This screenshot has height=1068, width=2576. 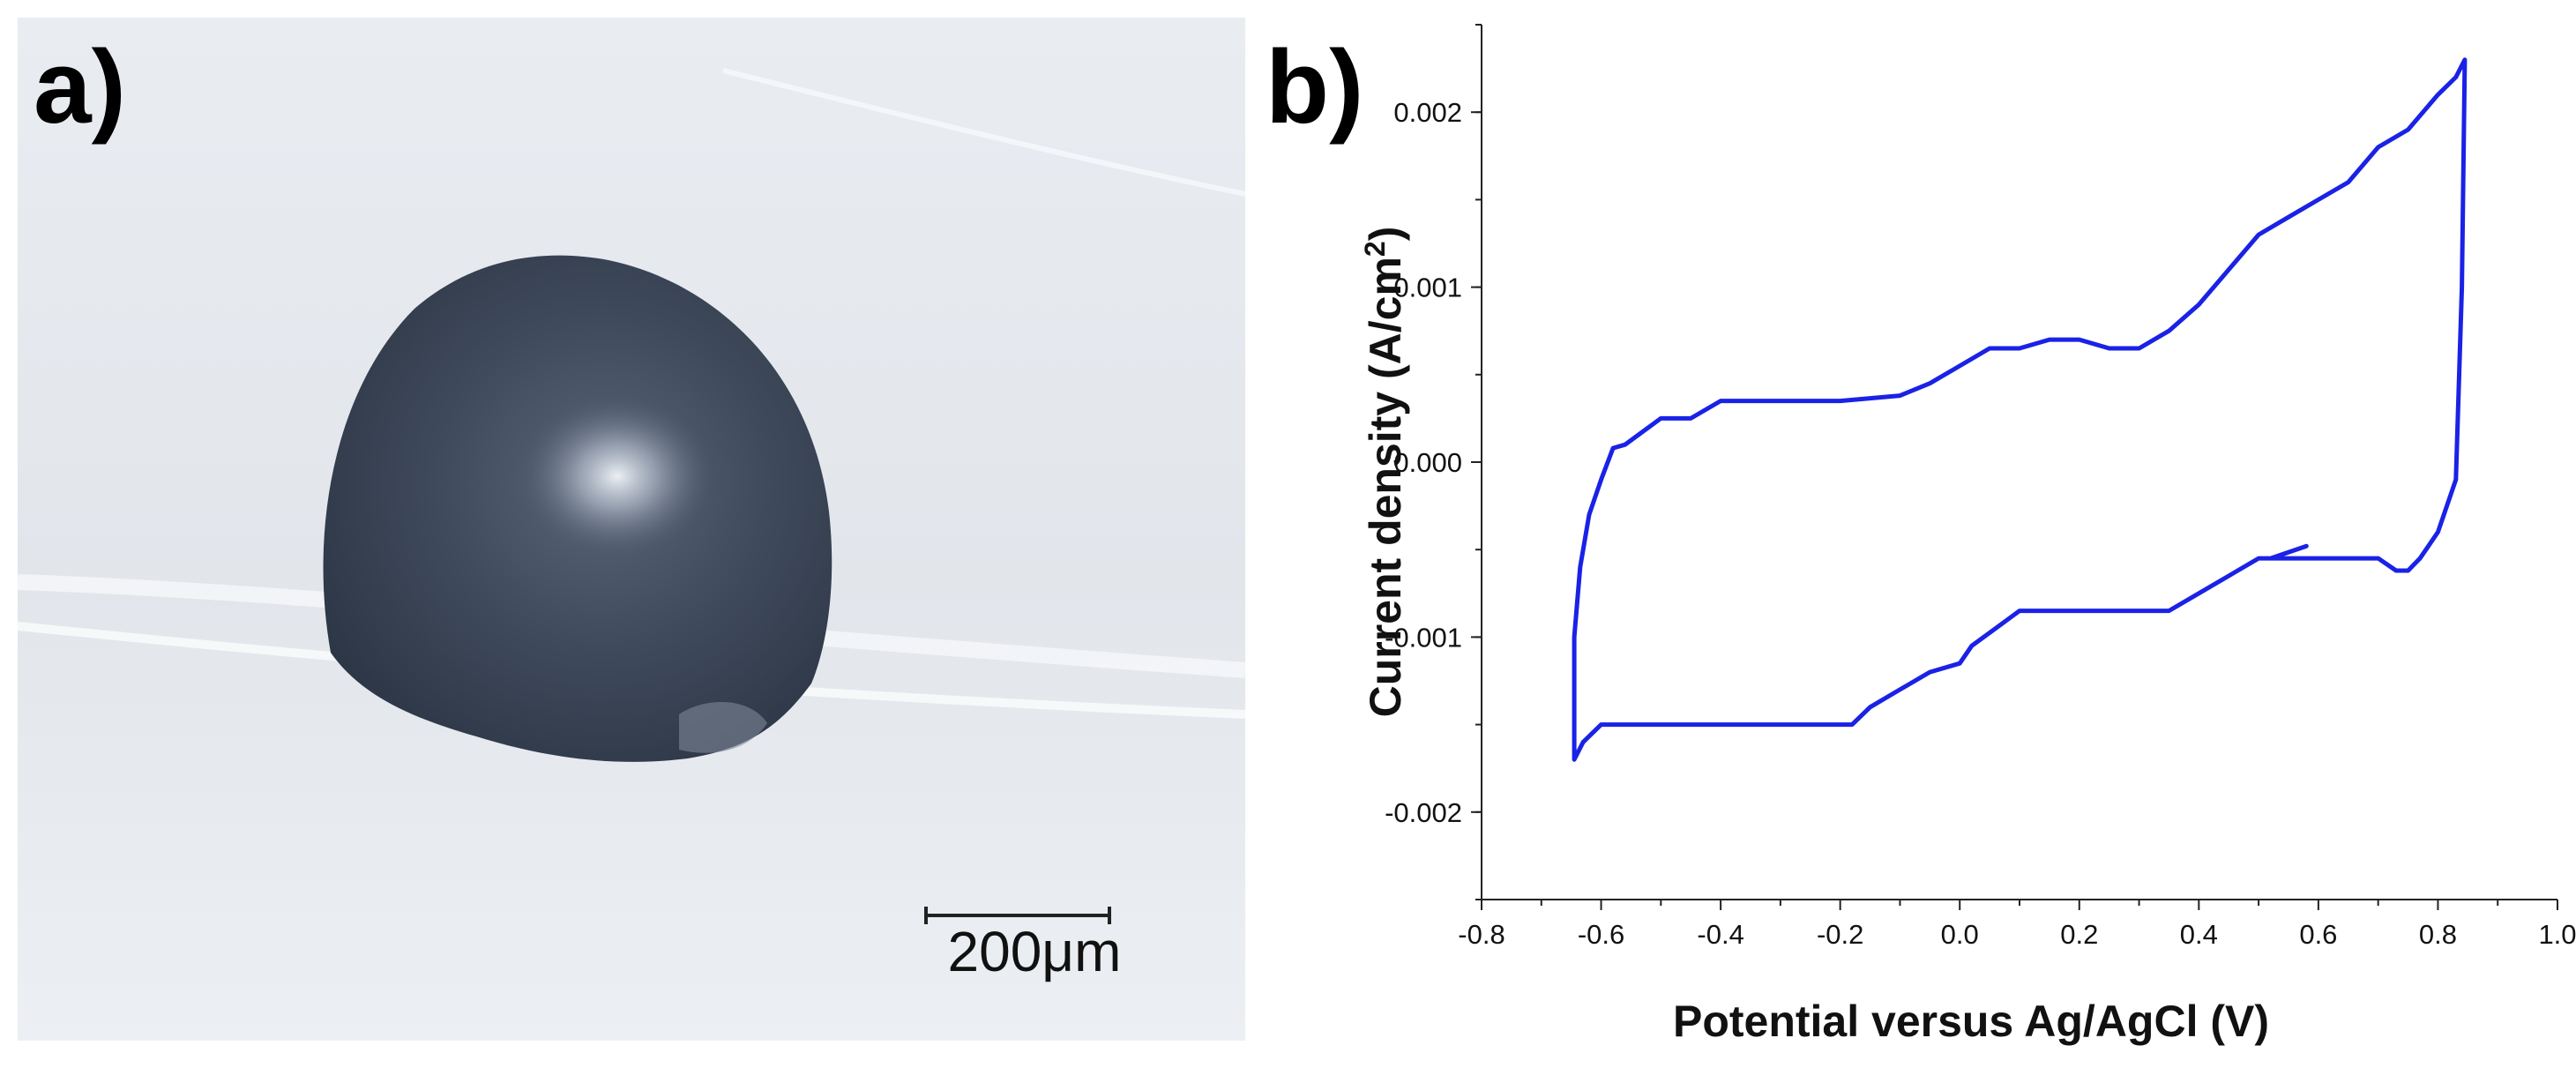 What do you see at coordinates (1971, 1021) in the screenshot?
I see `x-axis-title: Potential versus Ag/AgCl (V)` at bounding box center [1971, 1021].